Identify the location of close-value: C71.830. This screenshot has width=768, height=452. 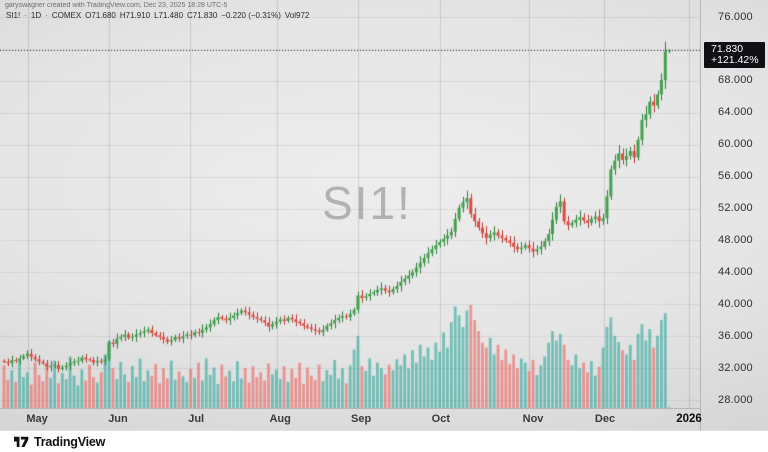
(202, 15).